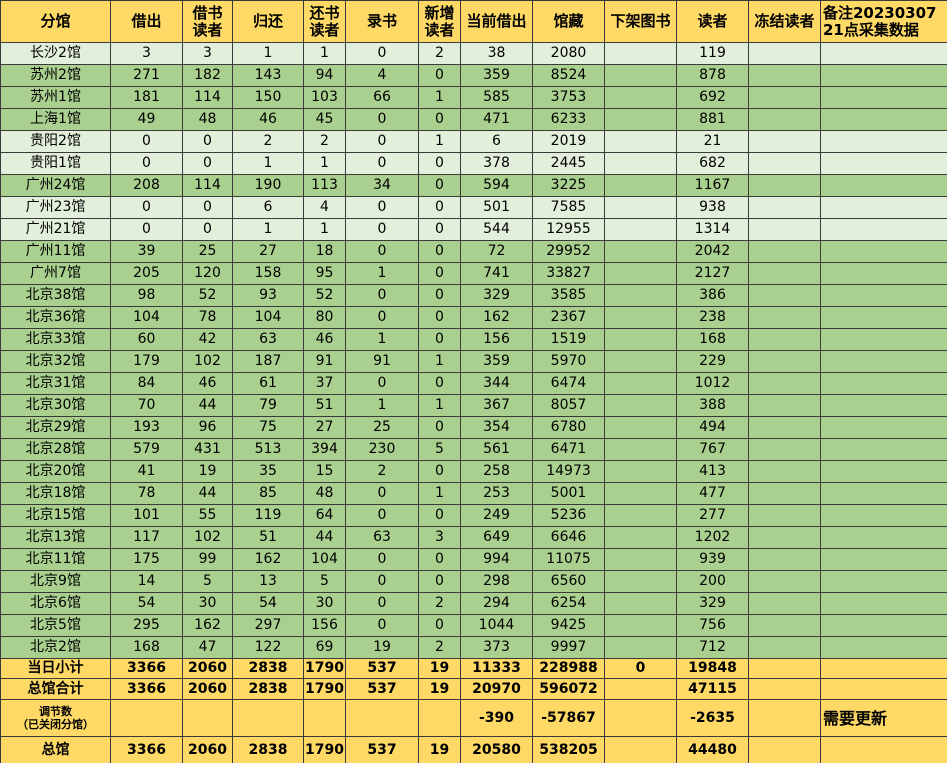 This screenshot has height=763, width=947. What do you see at coordinates (207, 361) in the screenshot?
I see `cell: 102` at bounding box center [207, 361].